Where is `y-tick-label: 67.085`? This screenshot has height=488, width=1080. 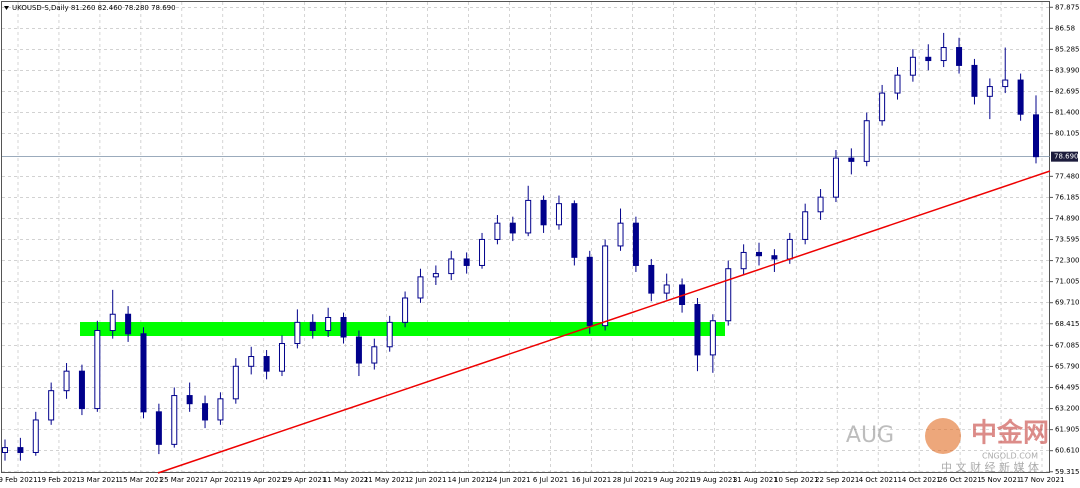 y-tick-label: 67.085 is located at coordinates (1067, 345).